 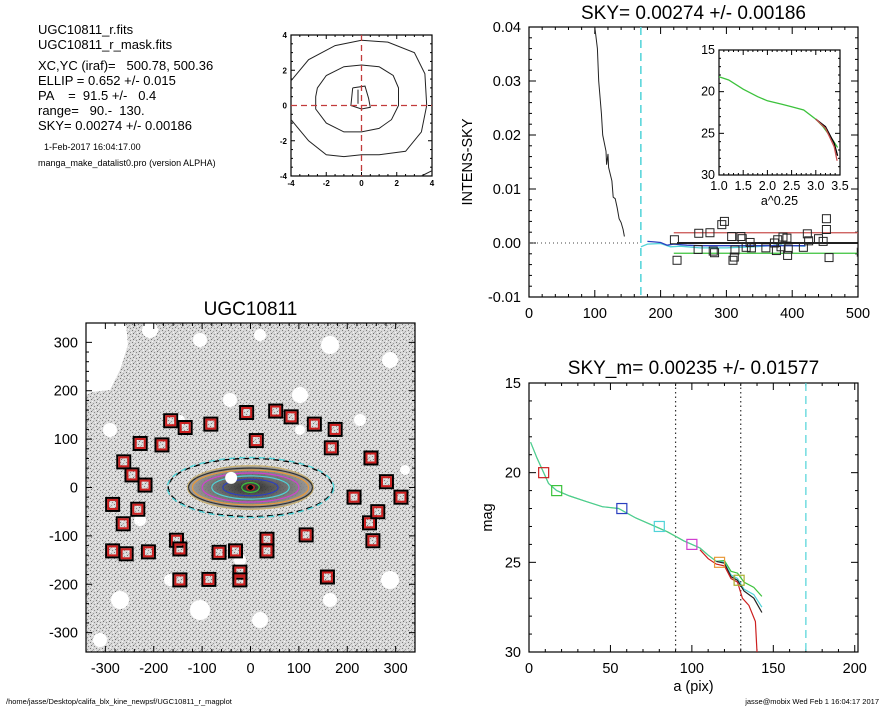 What do you see at coordinates (728, 600) in the screenshot?
I see `mag-red-tail-line` at bounding box center [728, 600].